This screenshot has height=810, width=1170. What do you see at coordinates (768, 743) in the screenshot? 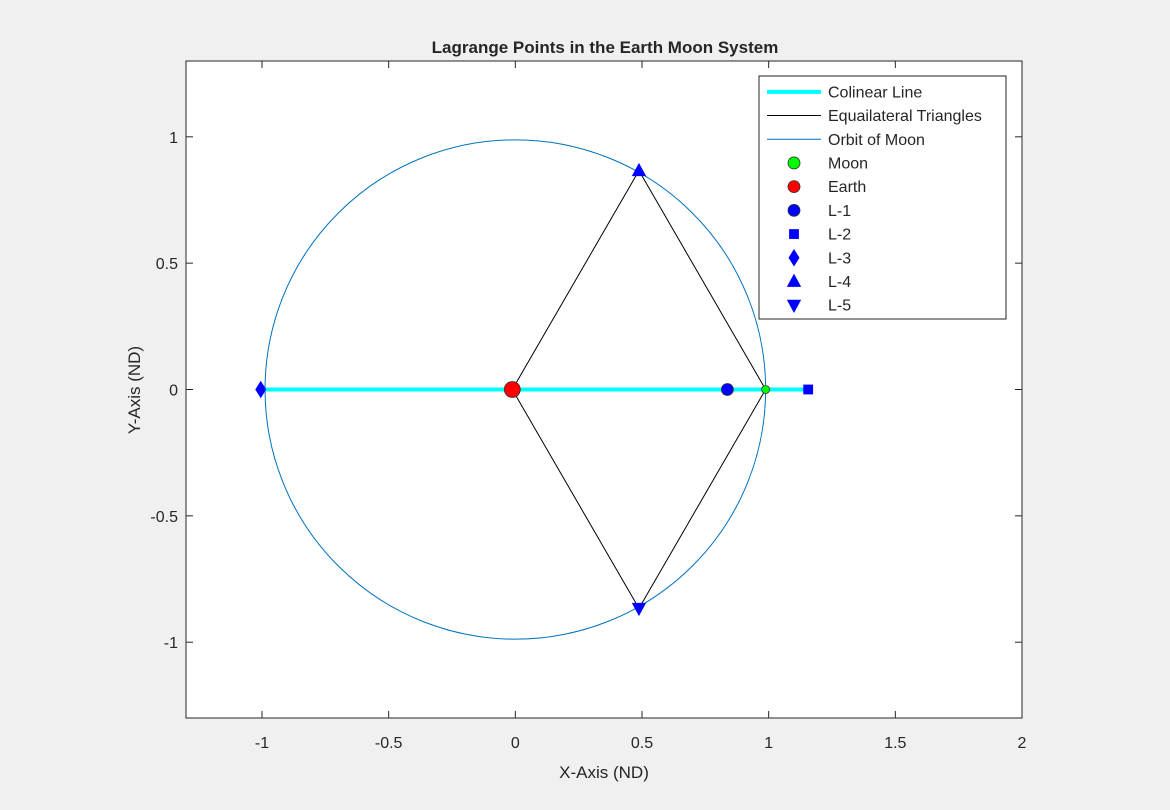
I see `x-tick-label: 1` at bounding box center [768, 743].